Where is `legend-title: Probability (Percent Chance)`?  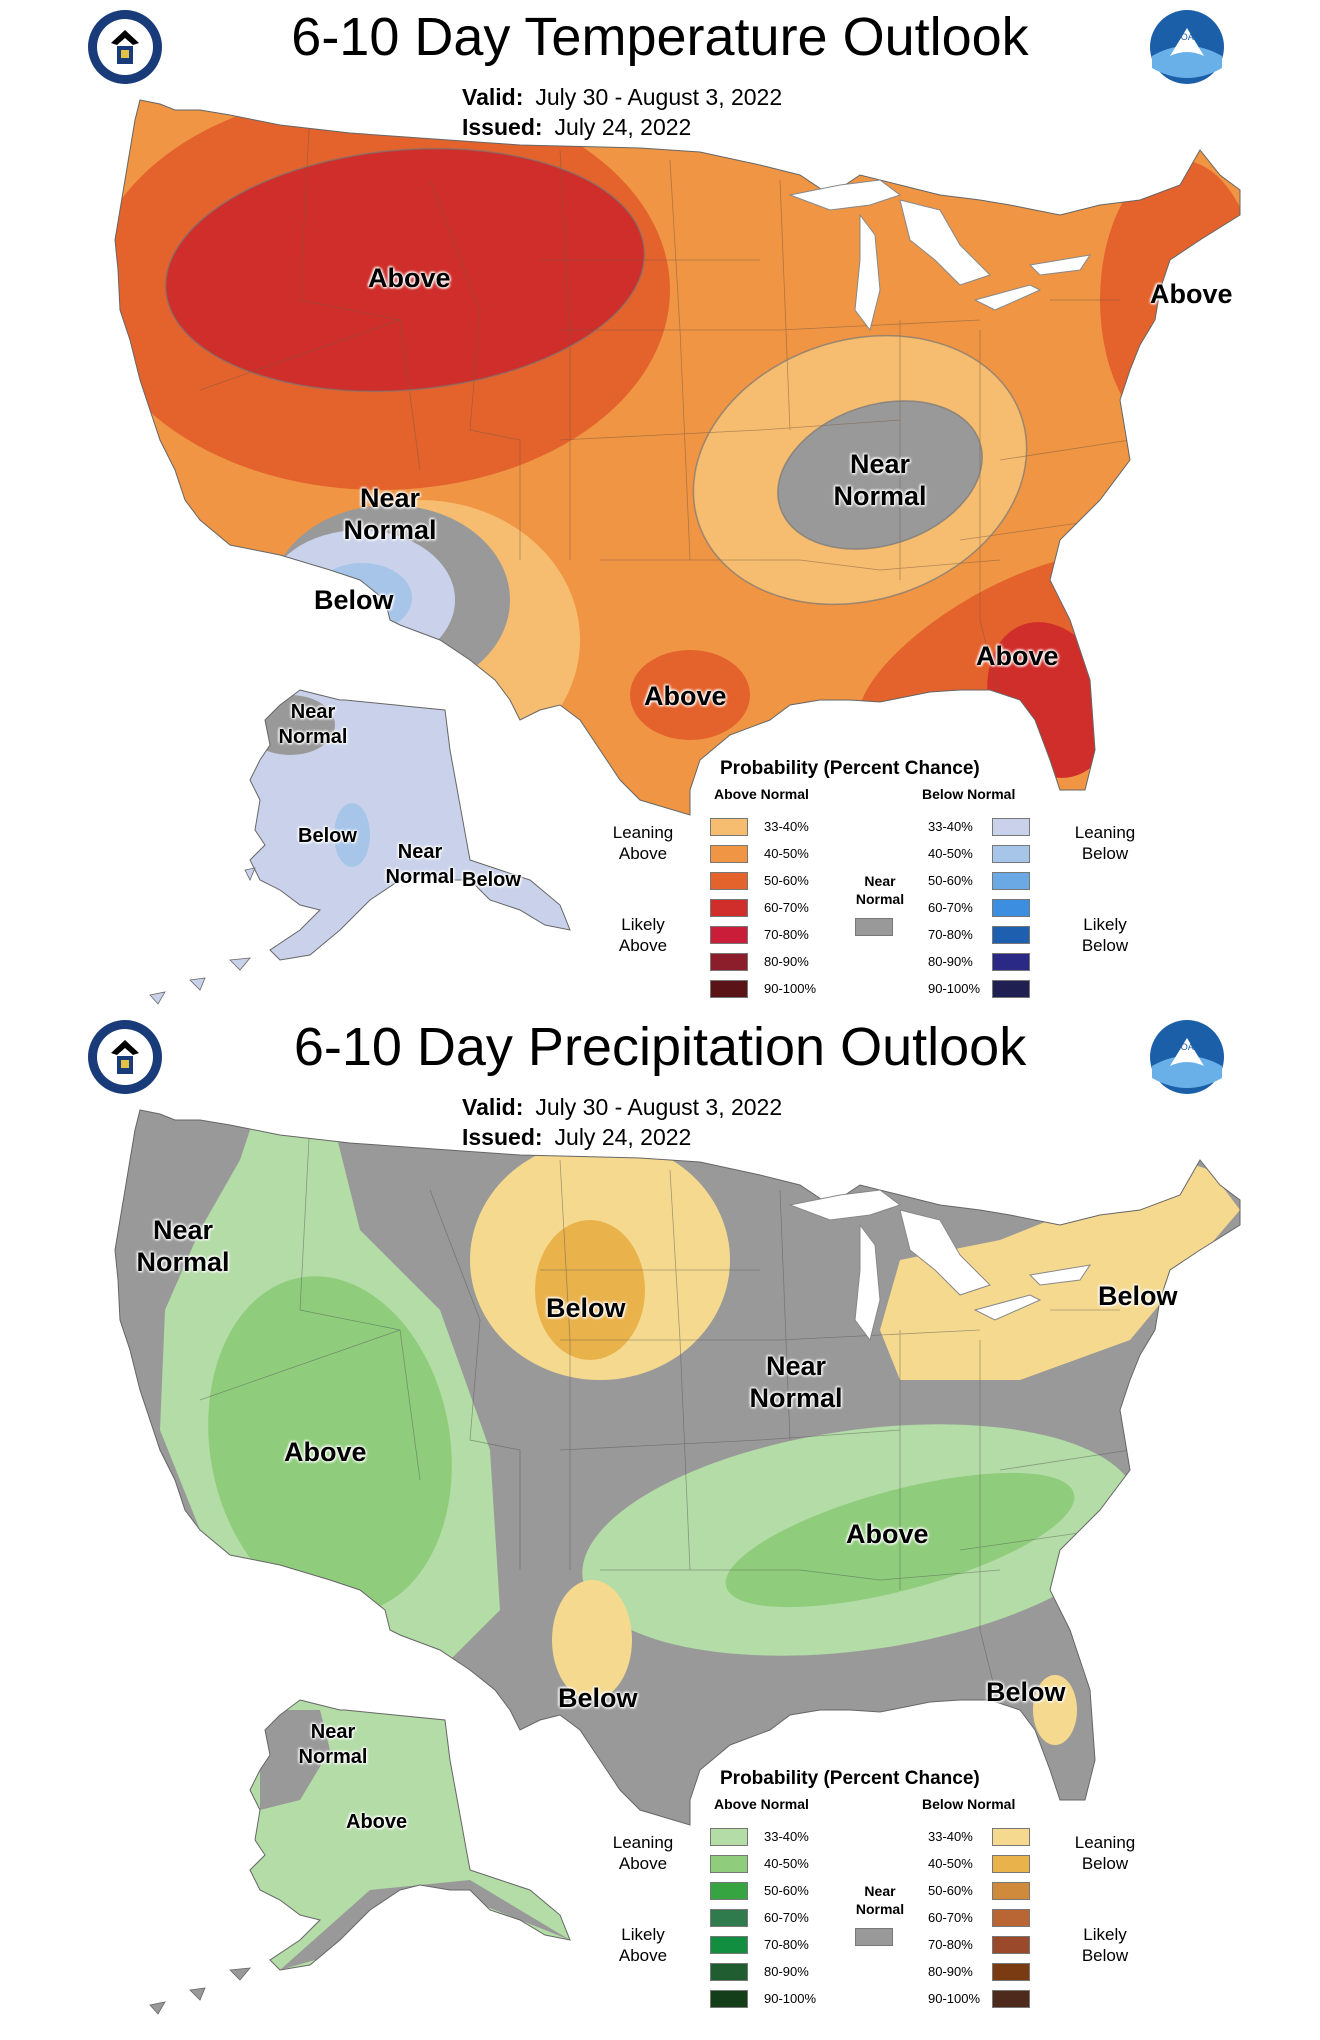
legend-title: Probability (Percent Chance) is located at coordinates (850, 1778).